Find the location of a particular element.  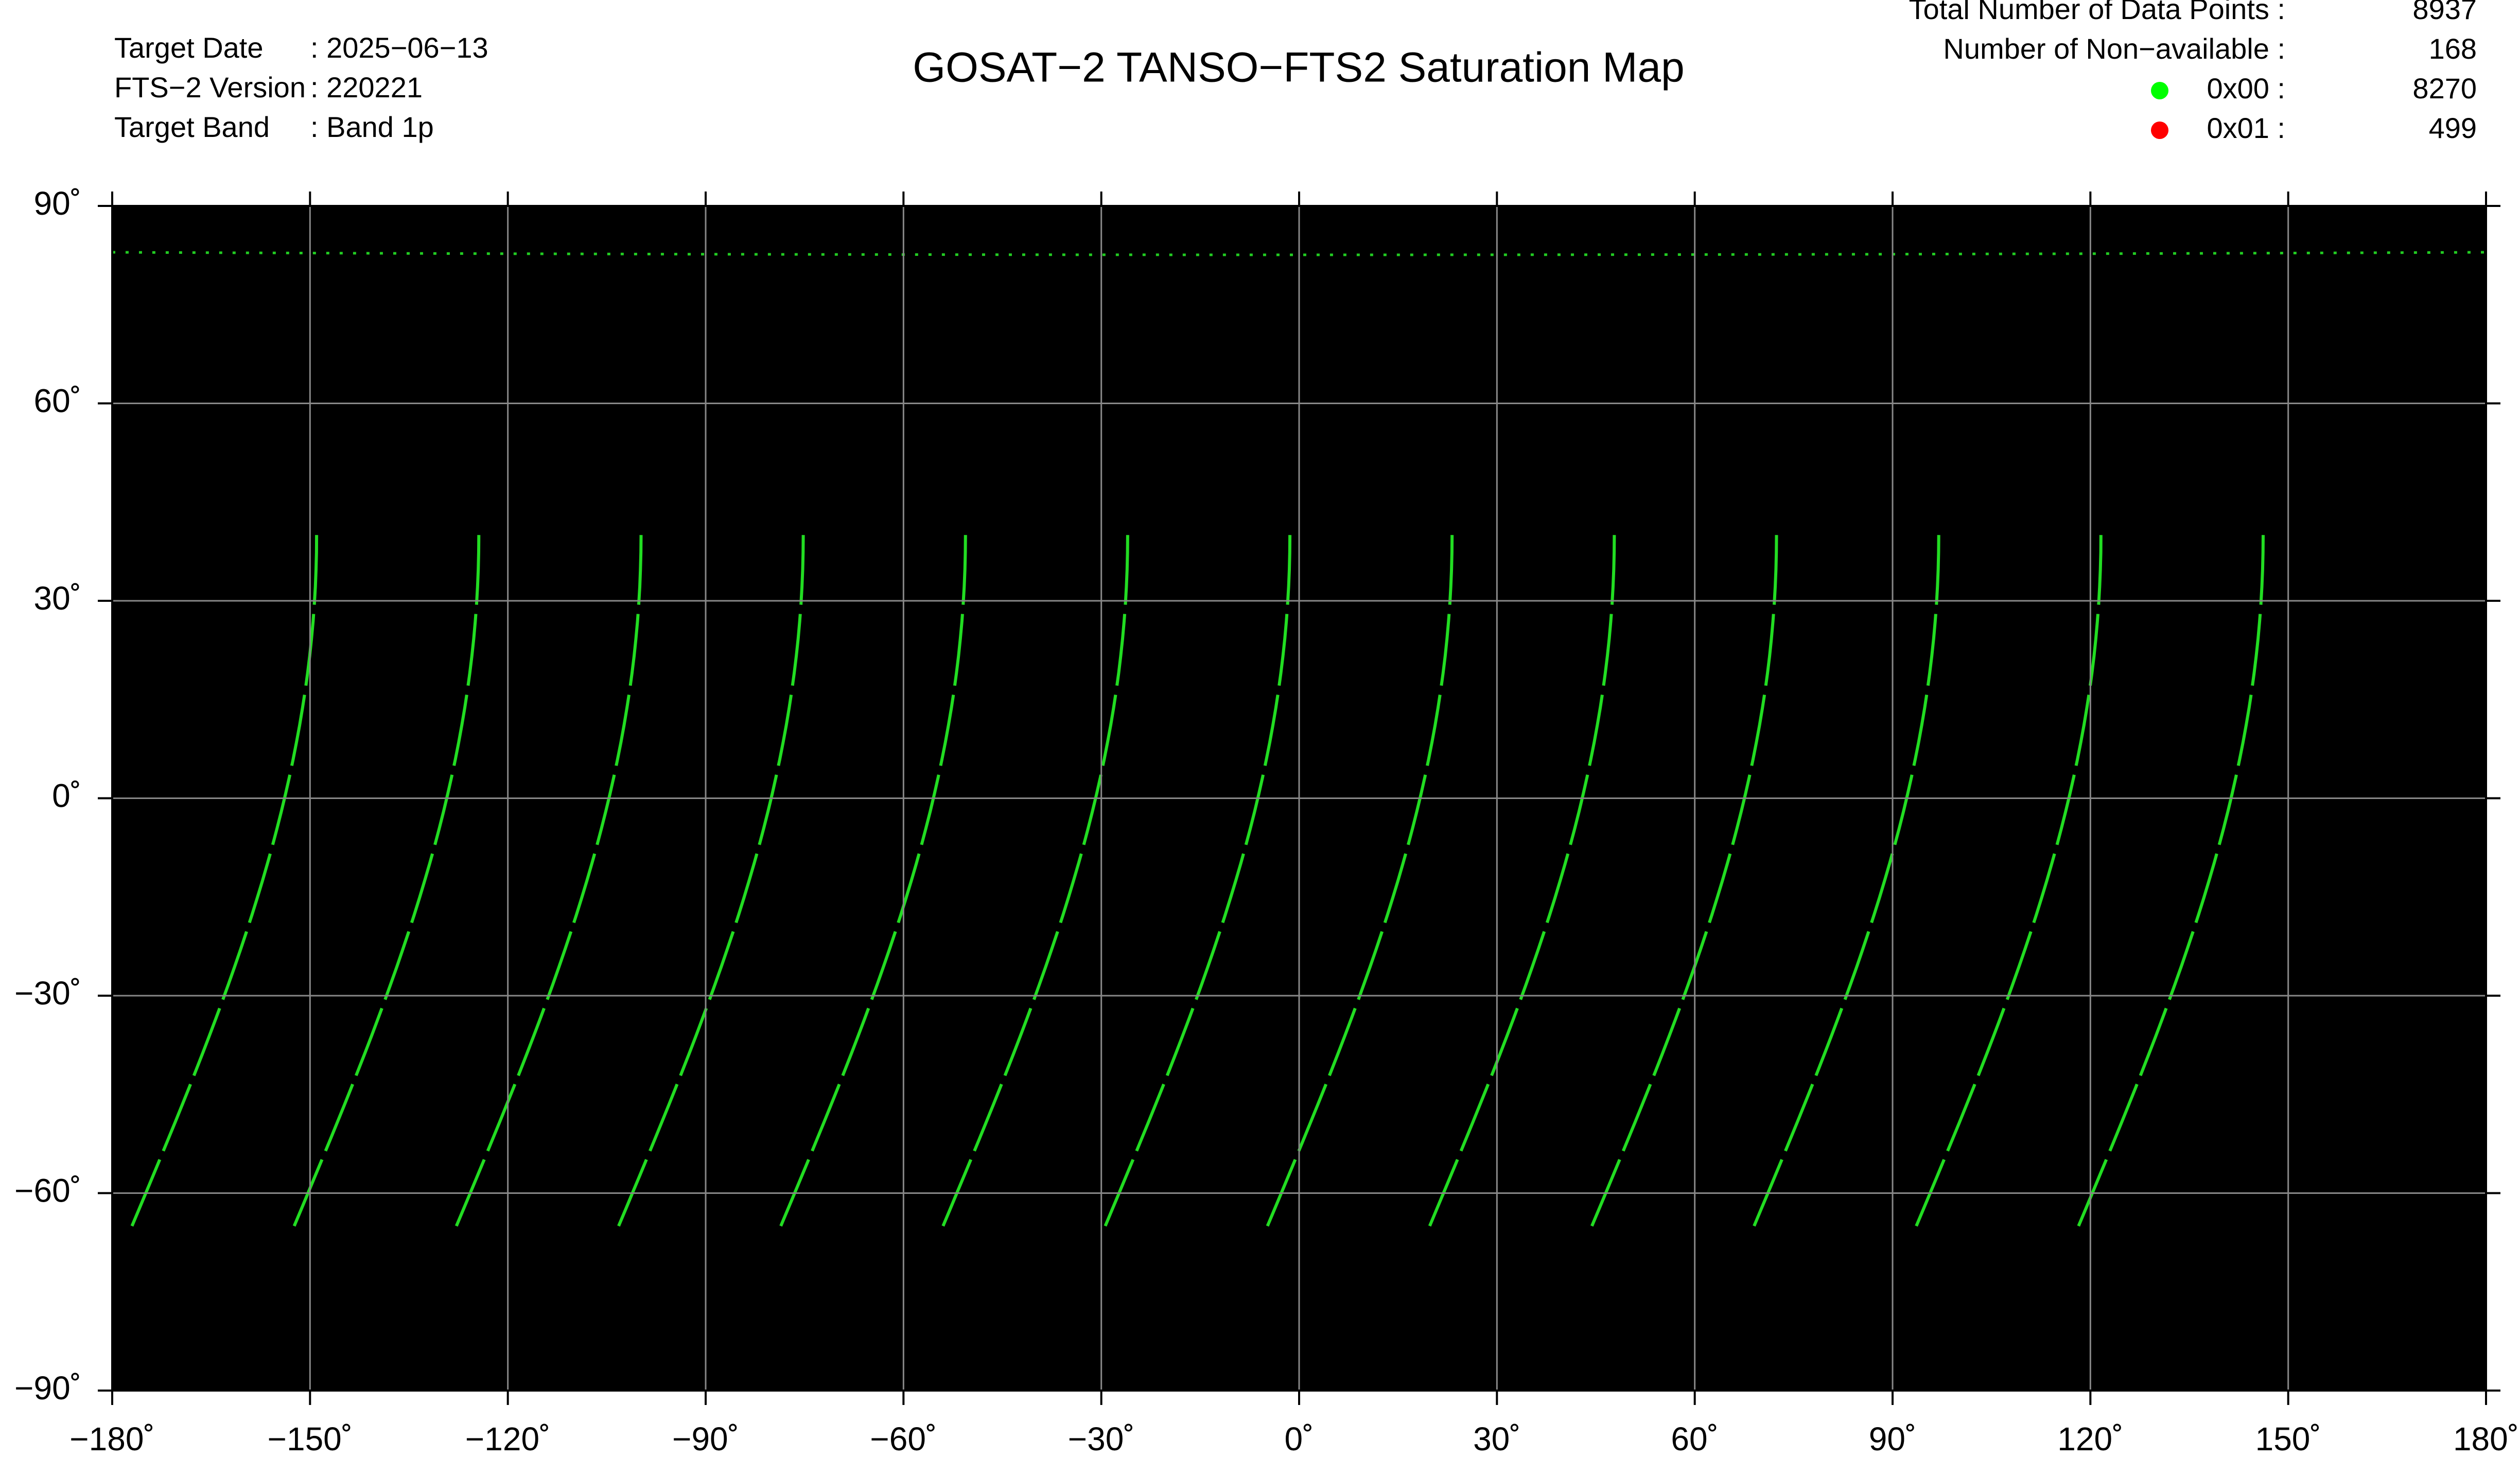

x-tick-label: −150˚ is located at coordinates (310, 1438).